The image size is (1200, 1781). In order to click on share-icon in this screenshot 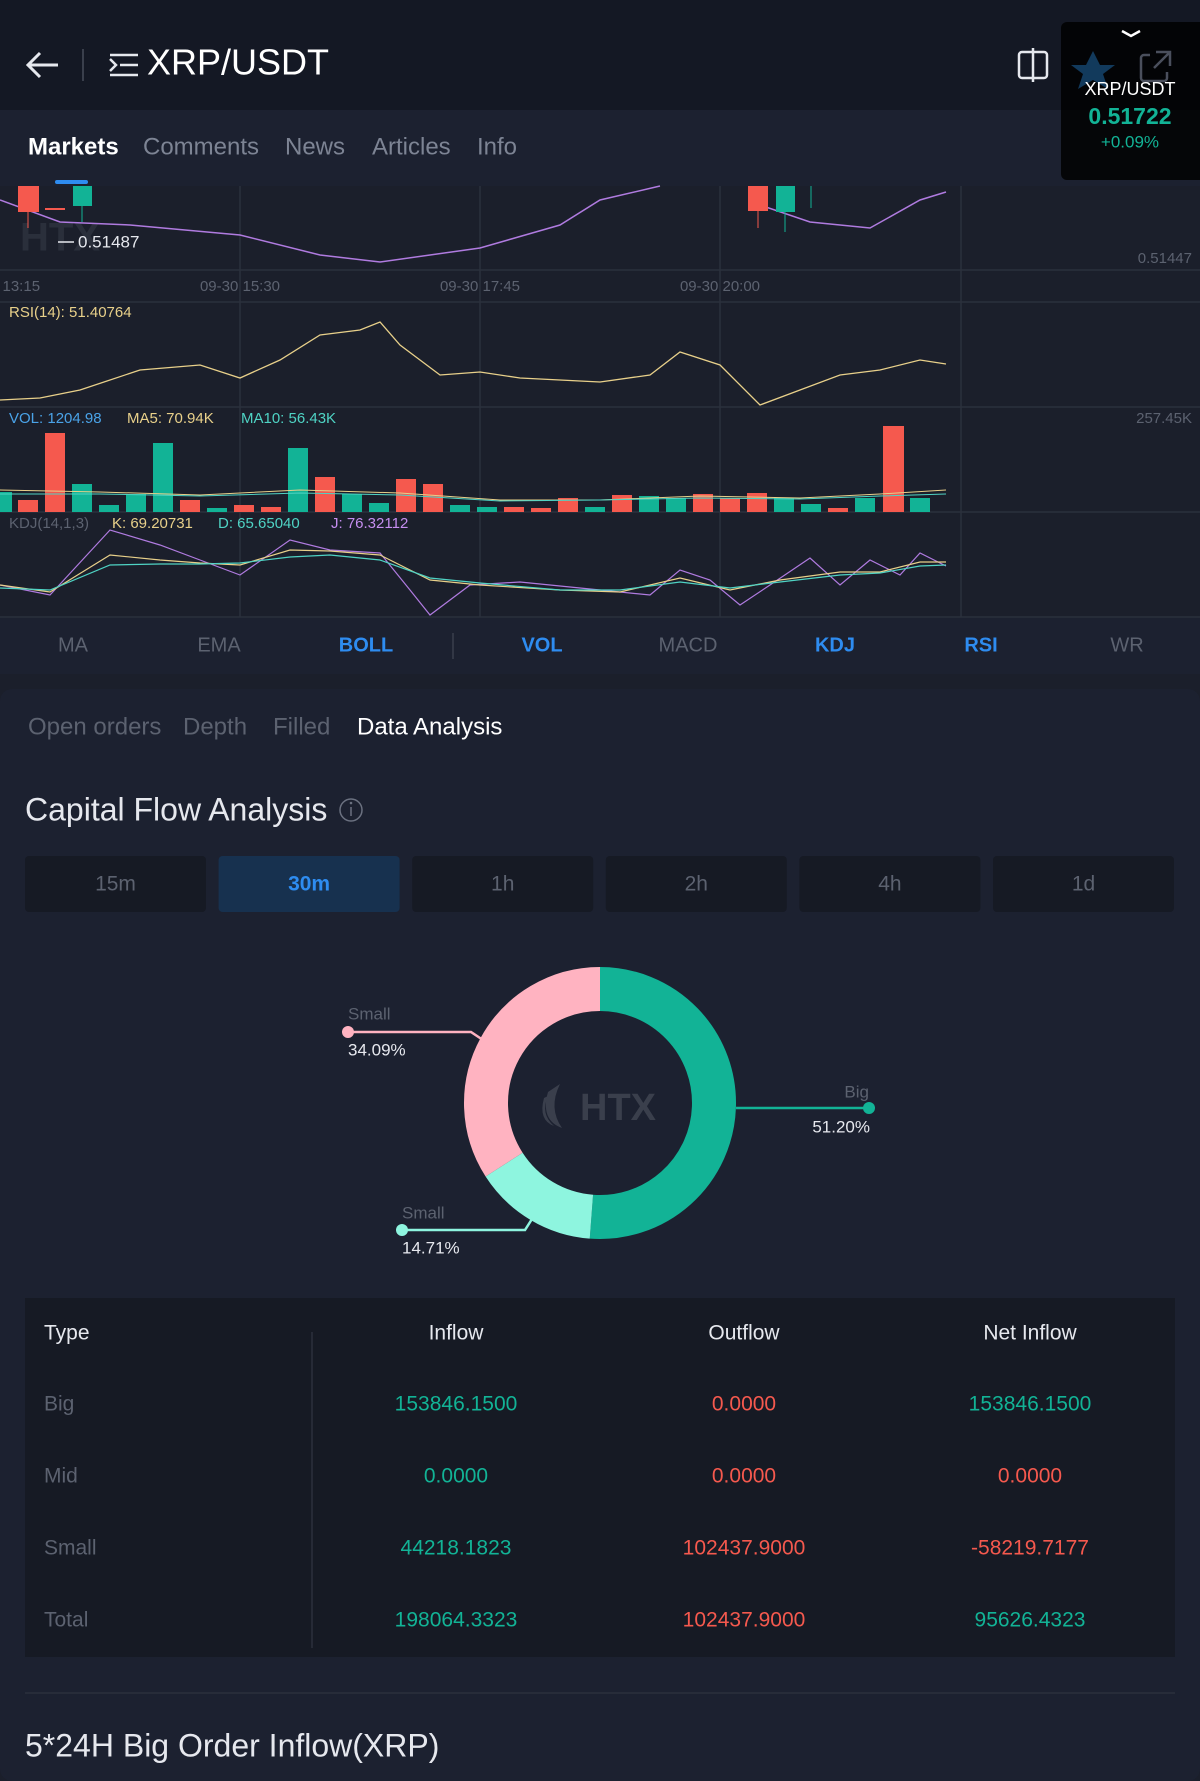, I will do `click(1155, 66)`.